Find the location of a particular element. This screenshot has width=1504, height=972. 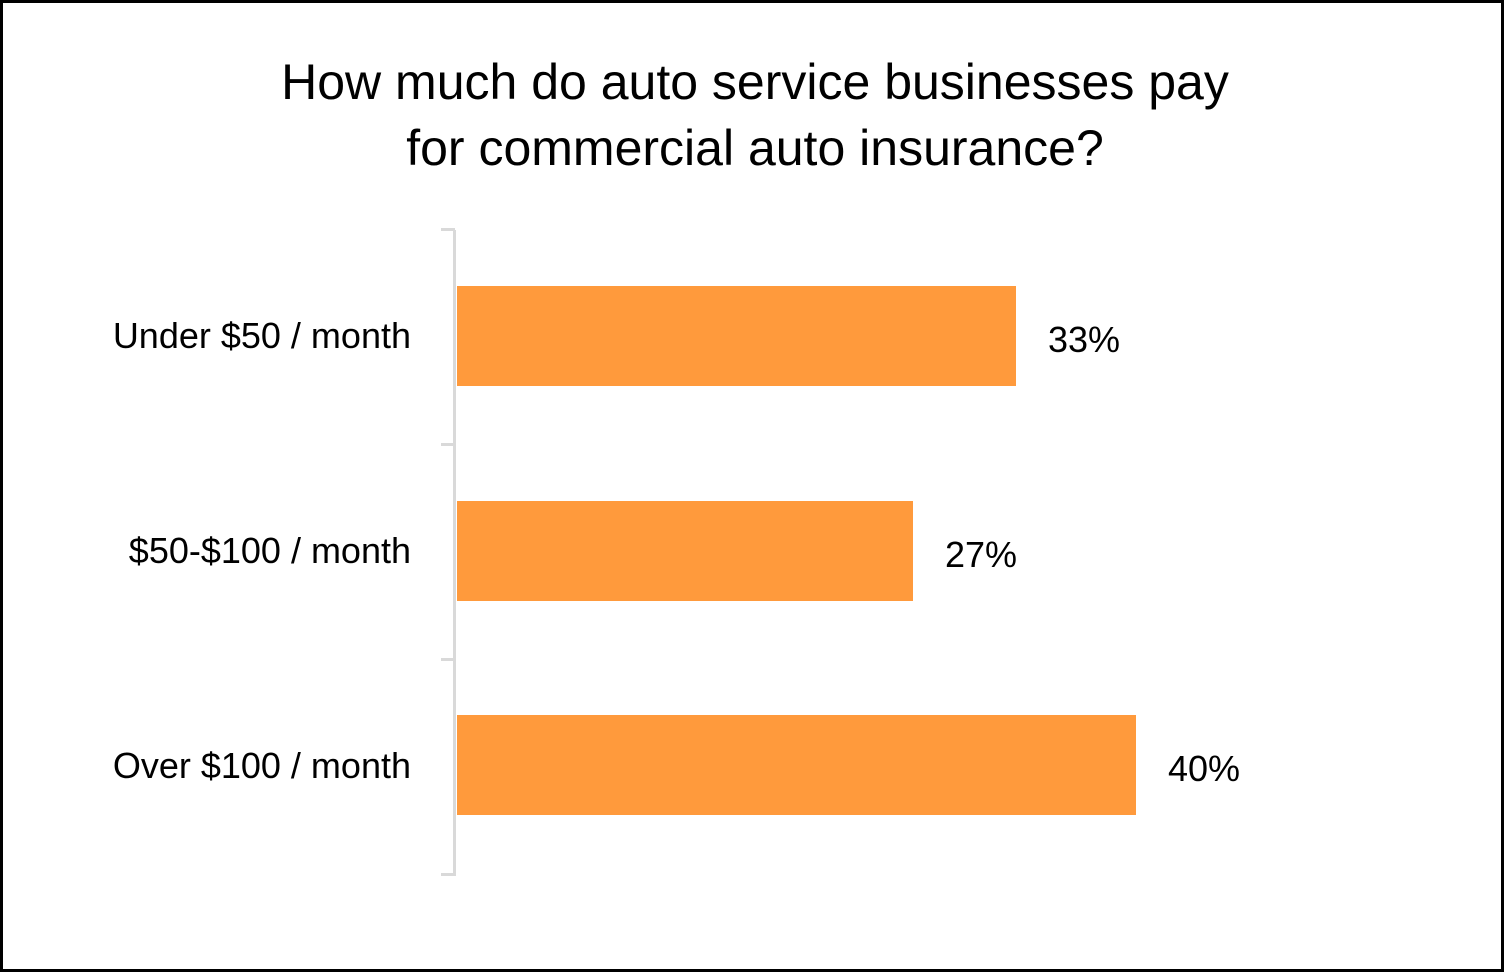

value-label: 27% is located at coordinates (981, 554).